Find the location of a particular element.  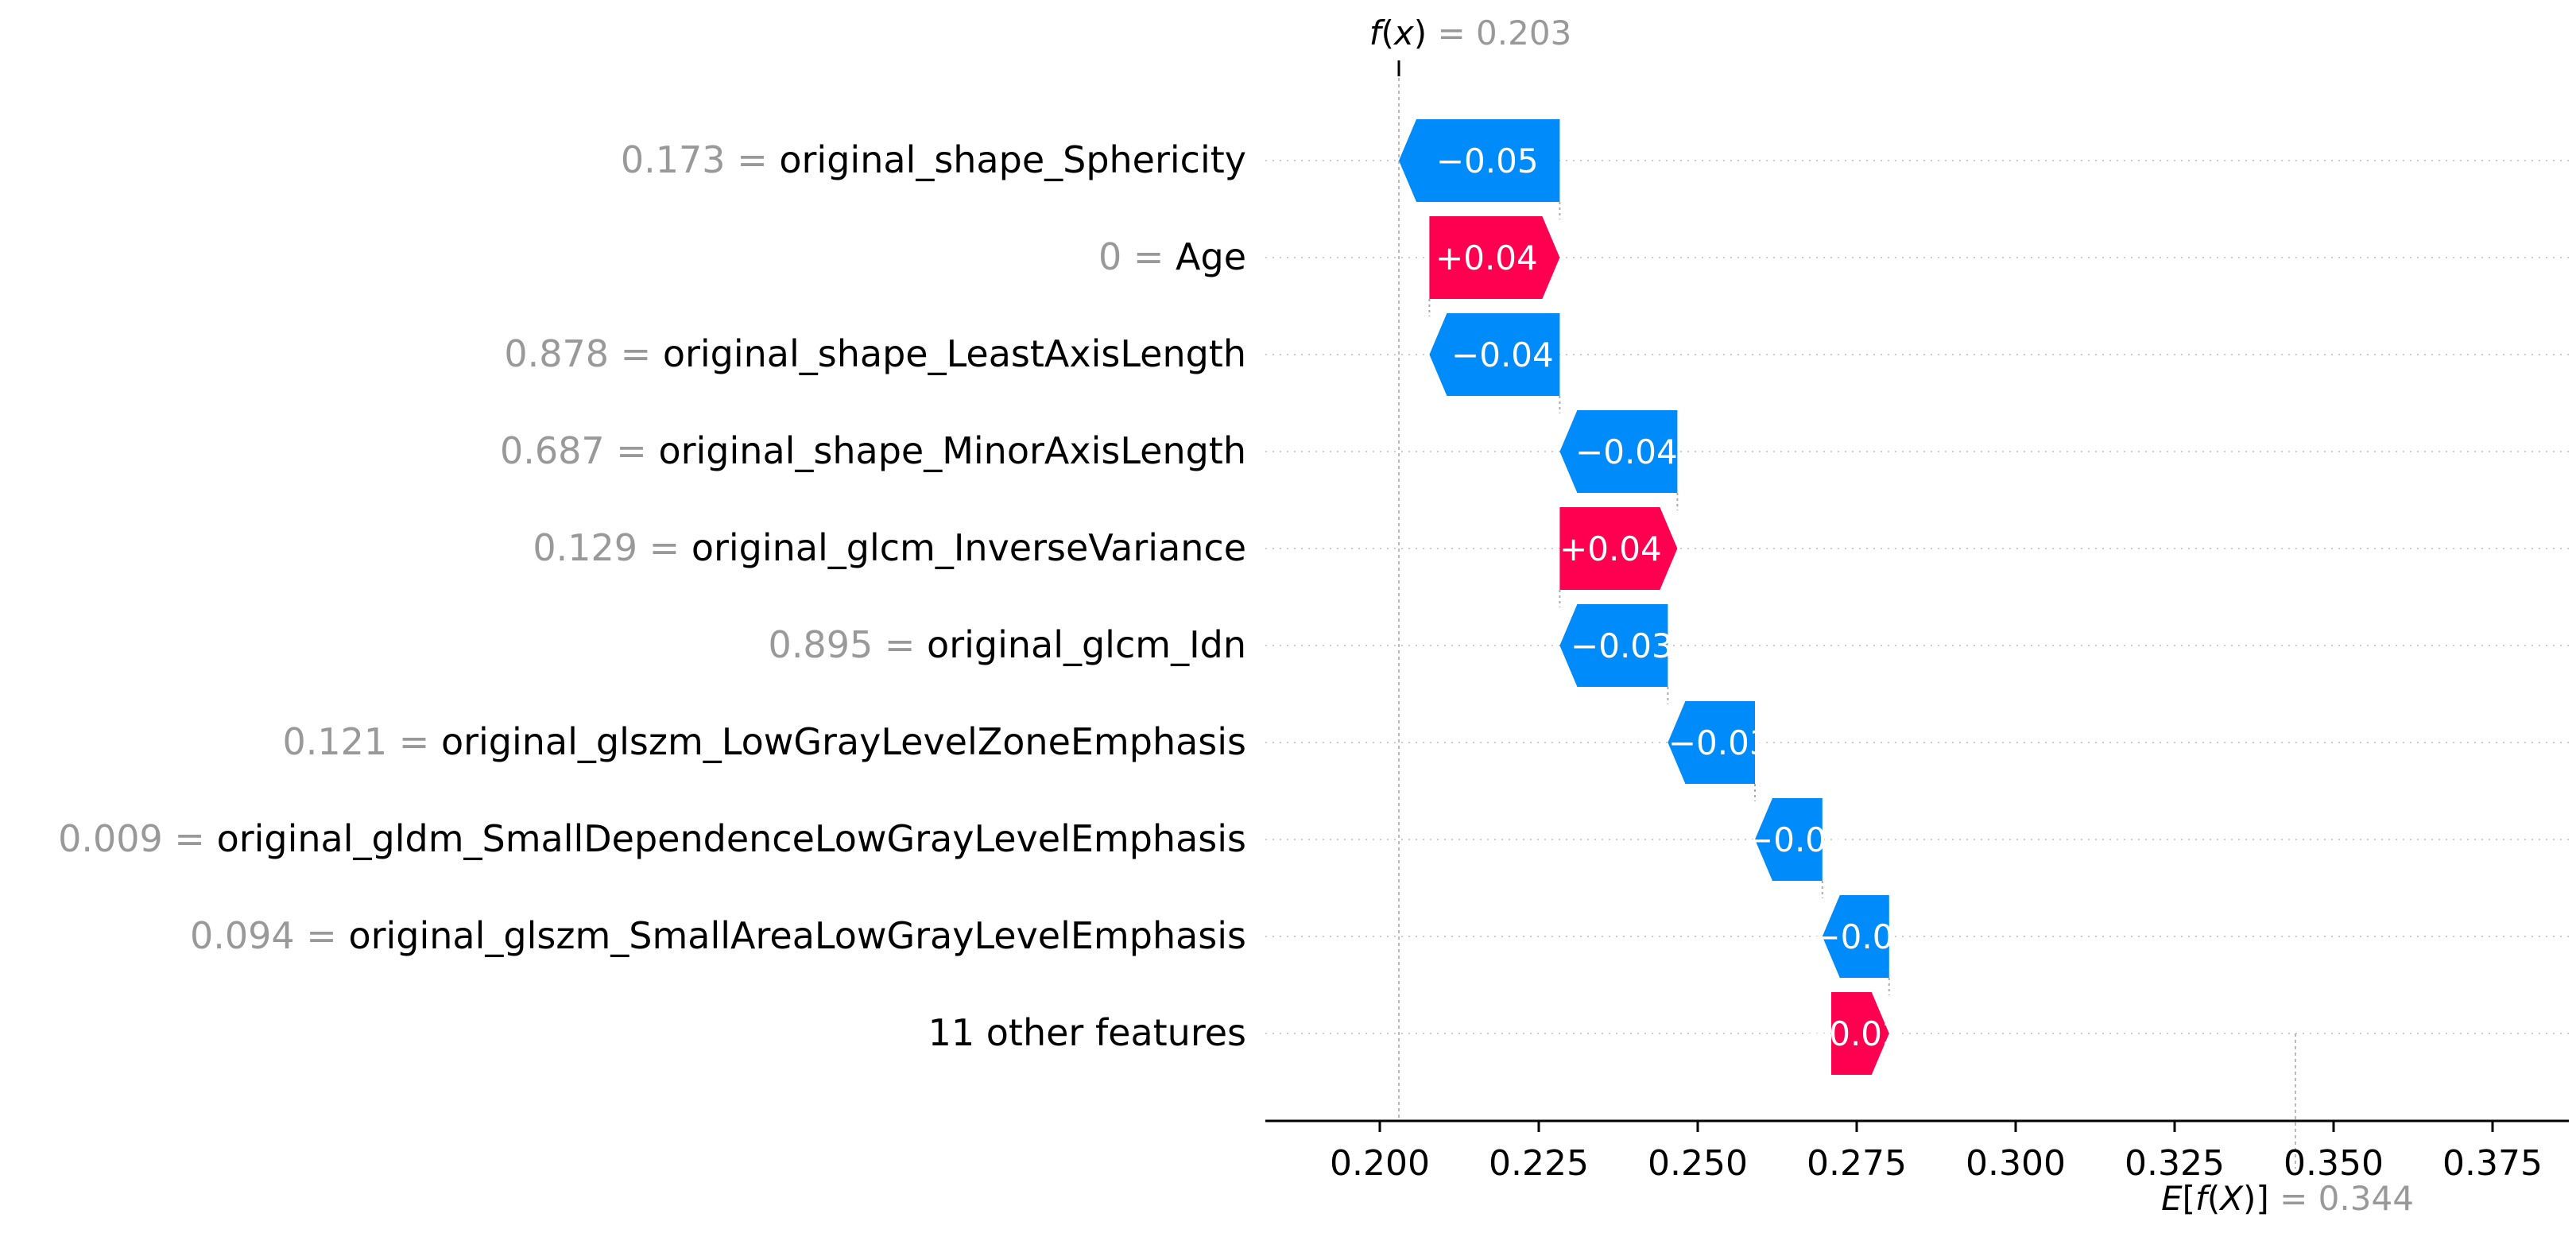

x-axis: 0.200 0.225 0.250 0.275 0.300 0.325 0.350 0.375 is located at coordinates (1917, 1151).